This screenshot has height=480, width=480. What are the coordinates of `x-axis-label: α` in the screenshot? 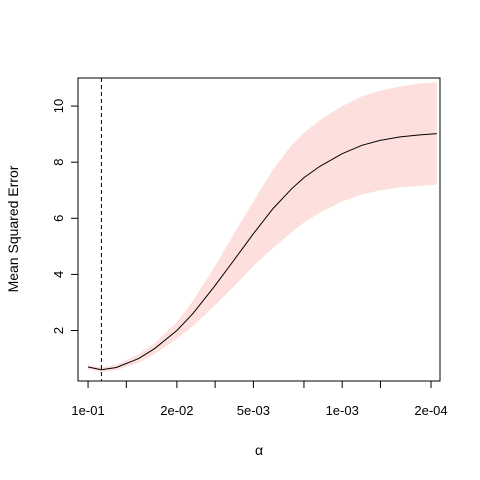 It's located at (259, 450).